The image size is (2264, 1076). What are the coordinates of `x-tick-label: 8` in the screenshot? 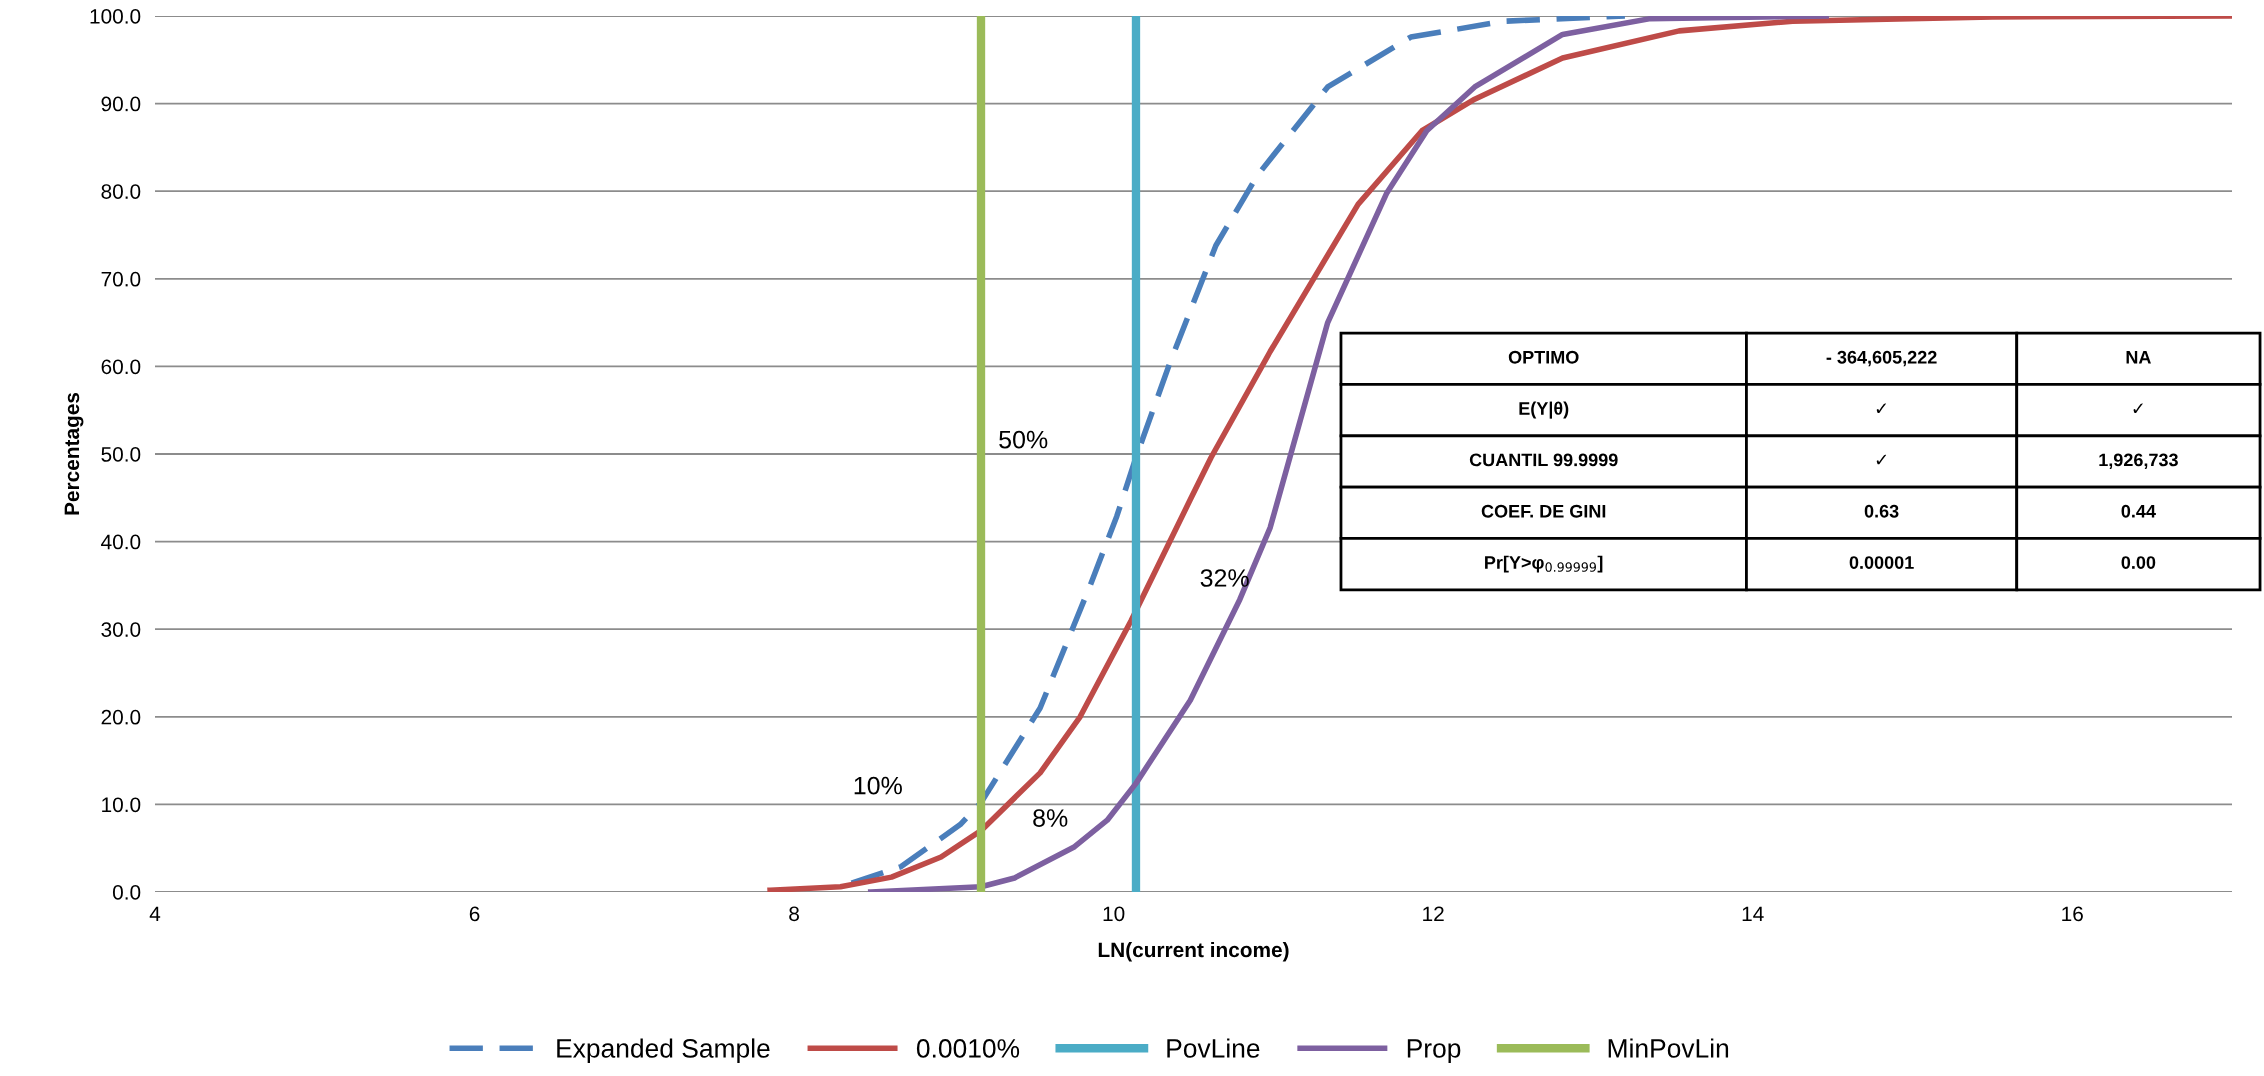 It's located at (794, 914).